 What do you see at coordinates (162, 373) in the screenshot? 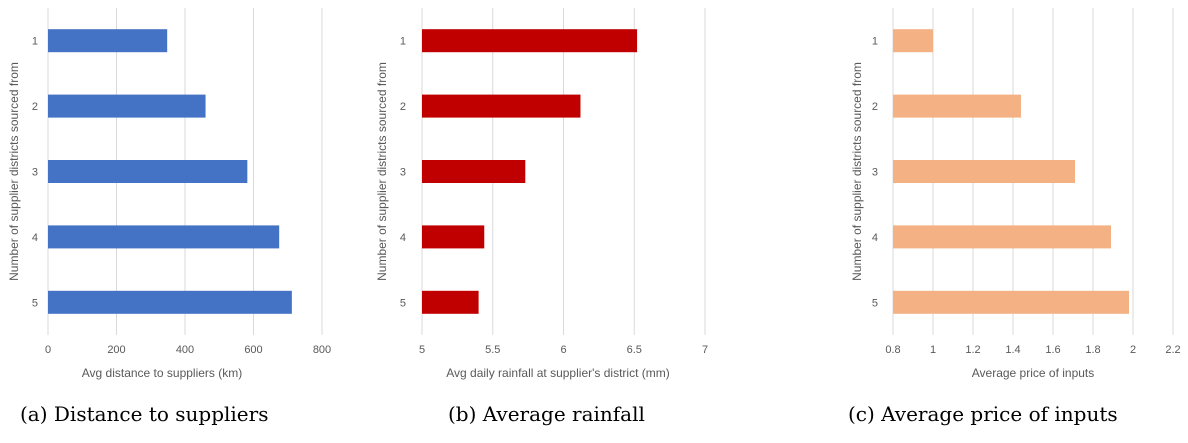
I see `x-axis-title: Avg distance to suppliers (km)` at bounding box center [162, 373].